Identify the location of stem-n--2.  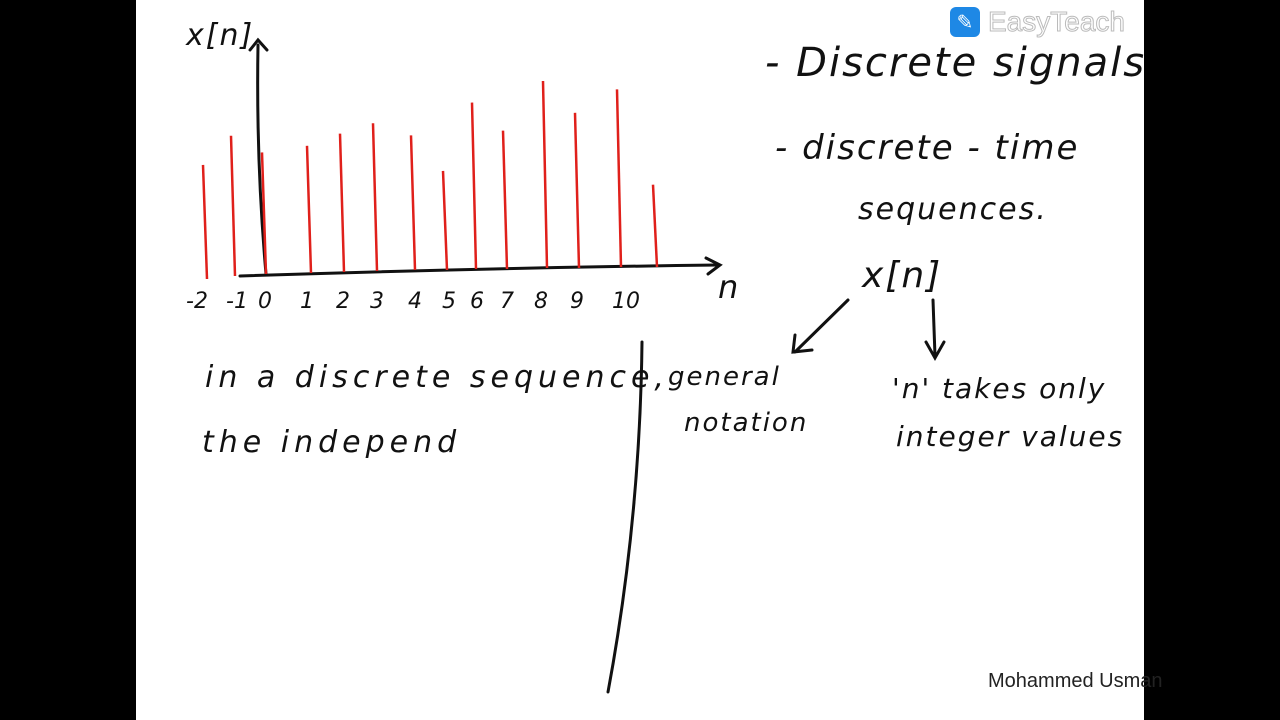
(205, 222).